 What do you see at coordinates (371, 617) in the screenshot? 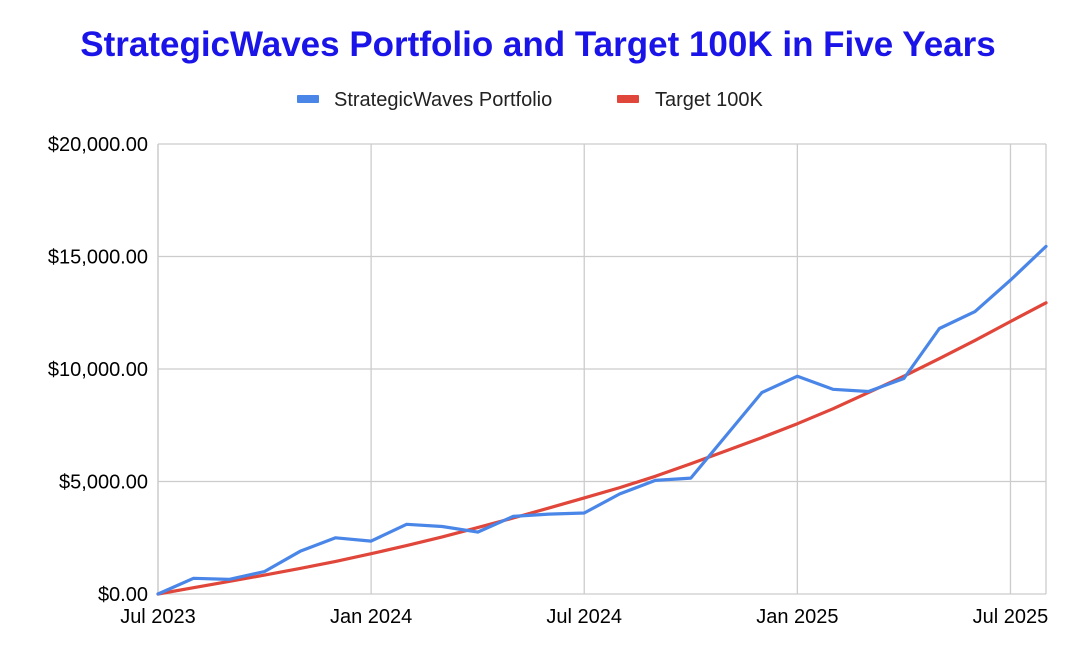
I see `x-tick-label: Jan 2024` at bounding box center [371, 617].